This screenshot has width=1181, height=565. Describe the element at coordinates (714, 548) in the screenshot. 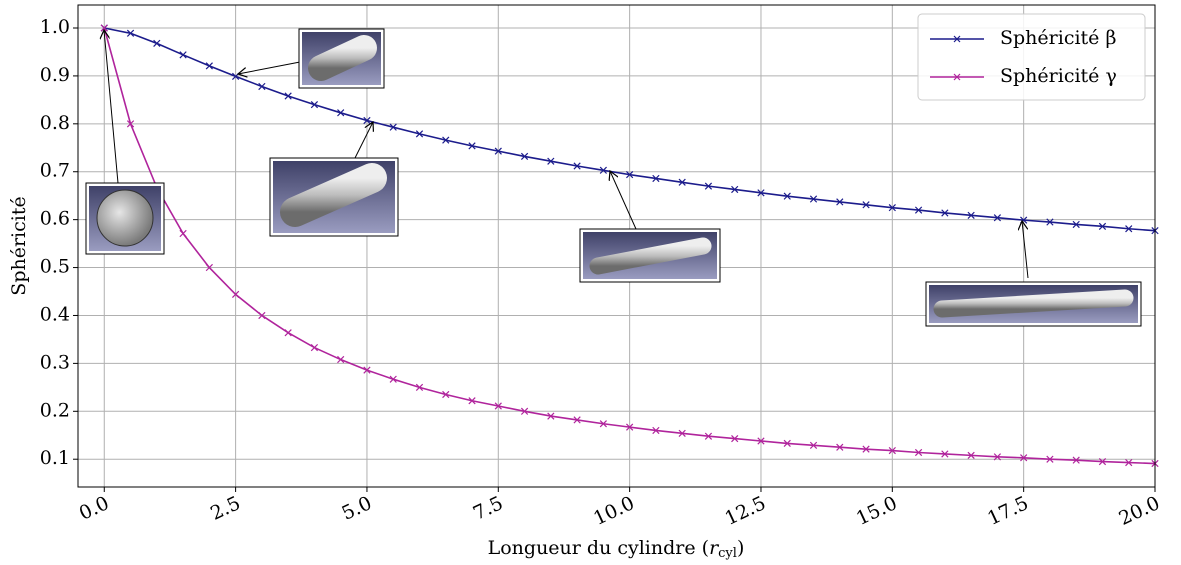

I see `x-label-symbol: r` at that location.